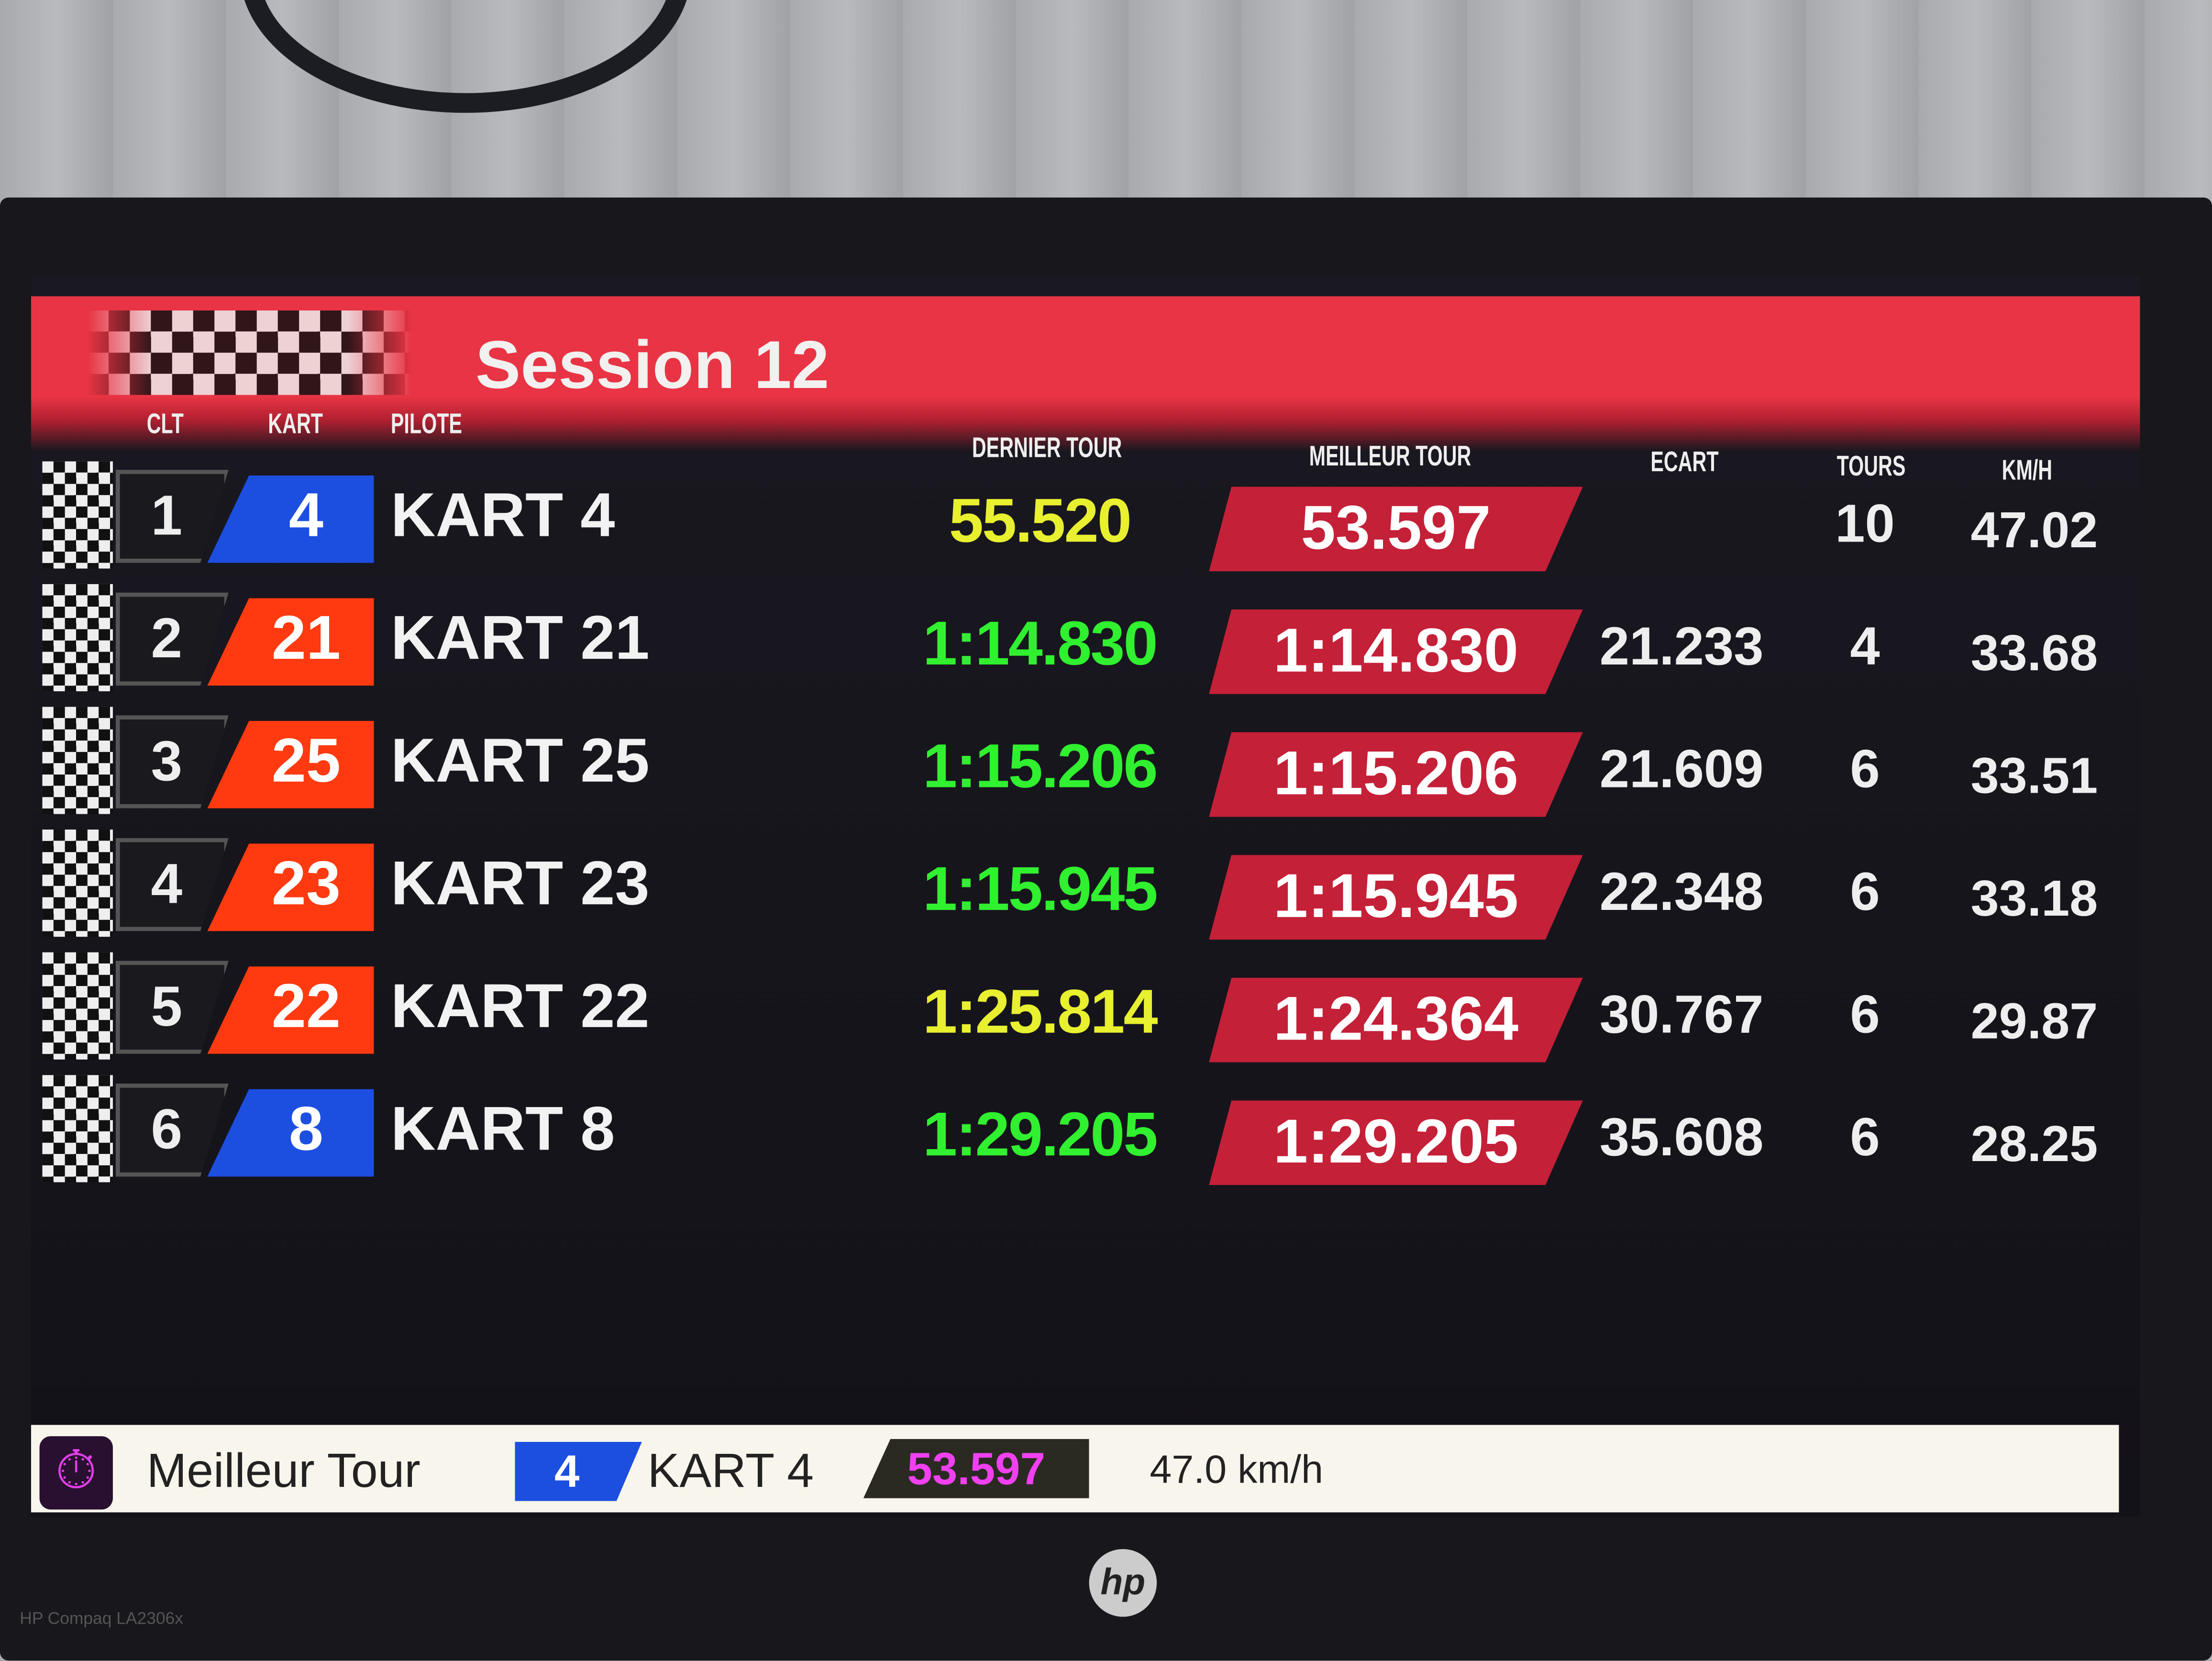  I want to click on pilot-name: KART 8, so click(502, 1129).